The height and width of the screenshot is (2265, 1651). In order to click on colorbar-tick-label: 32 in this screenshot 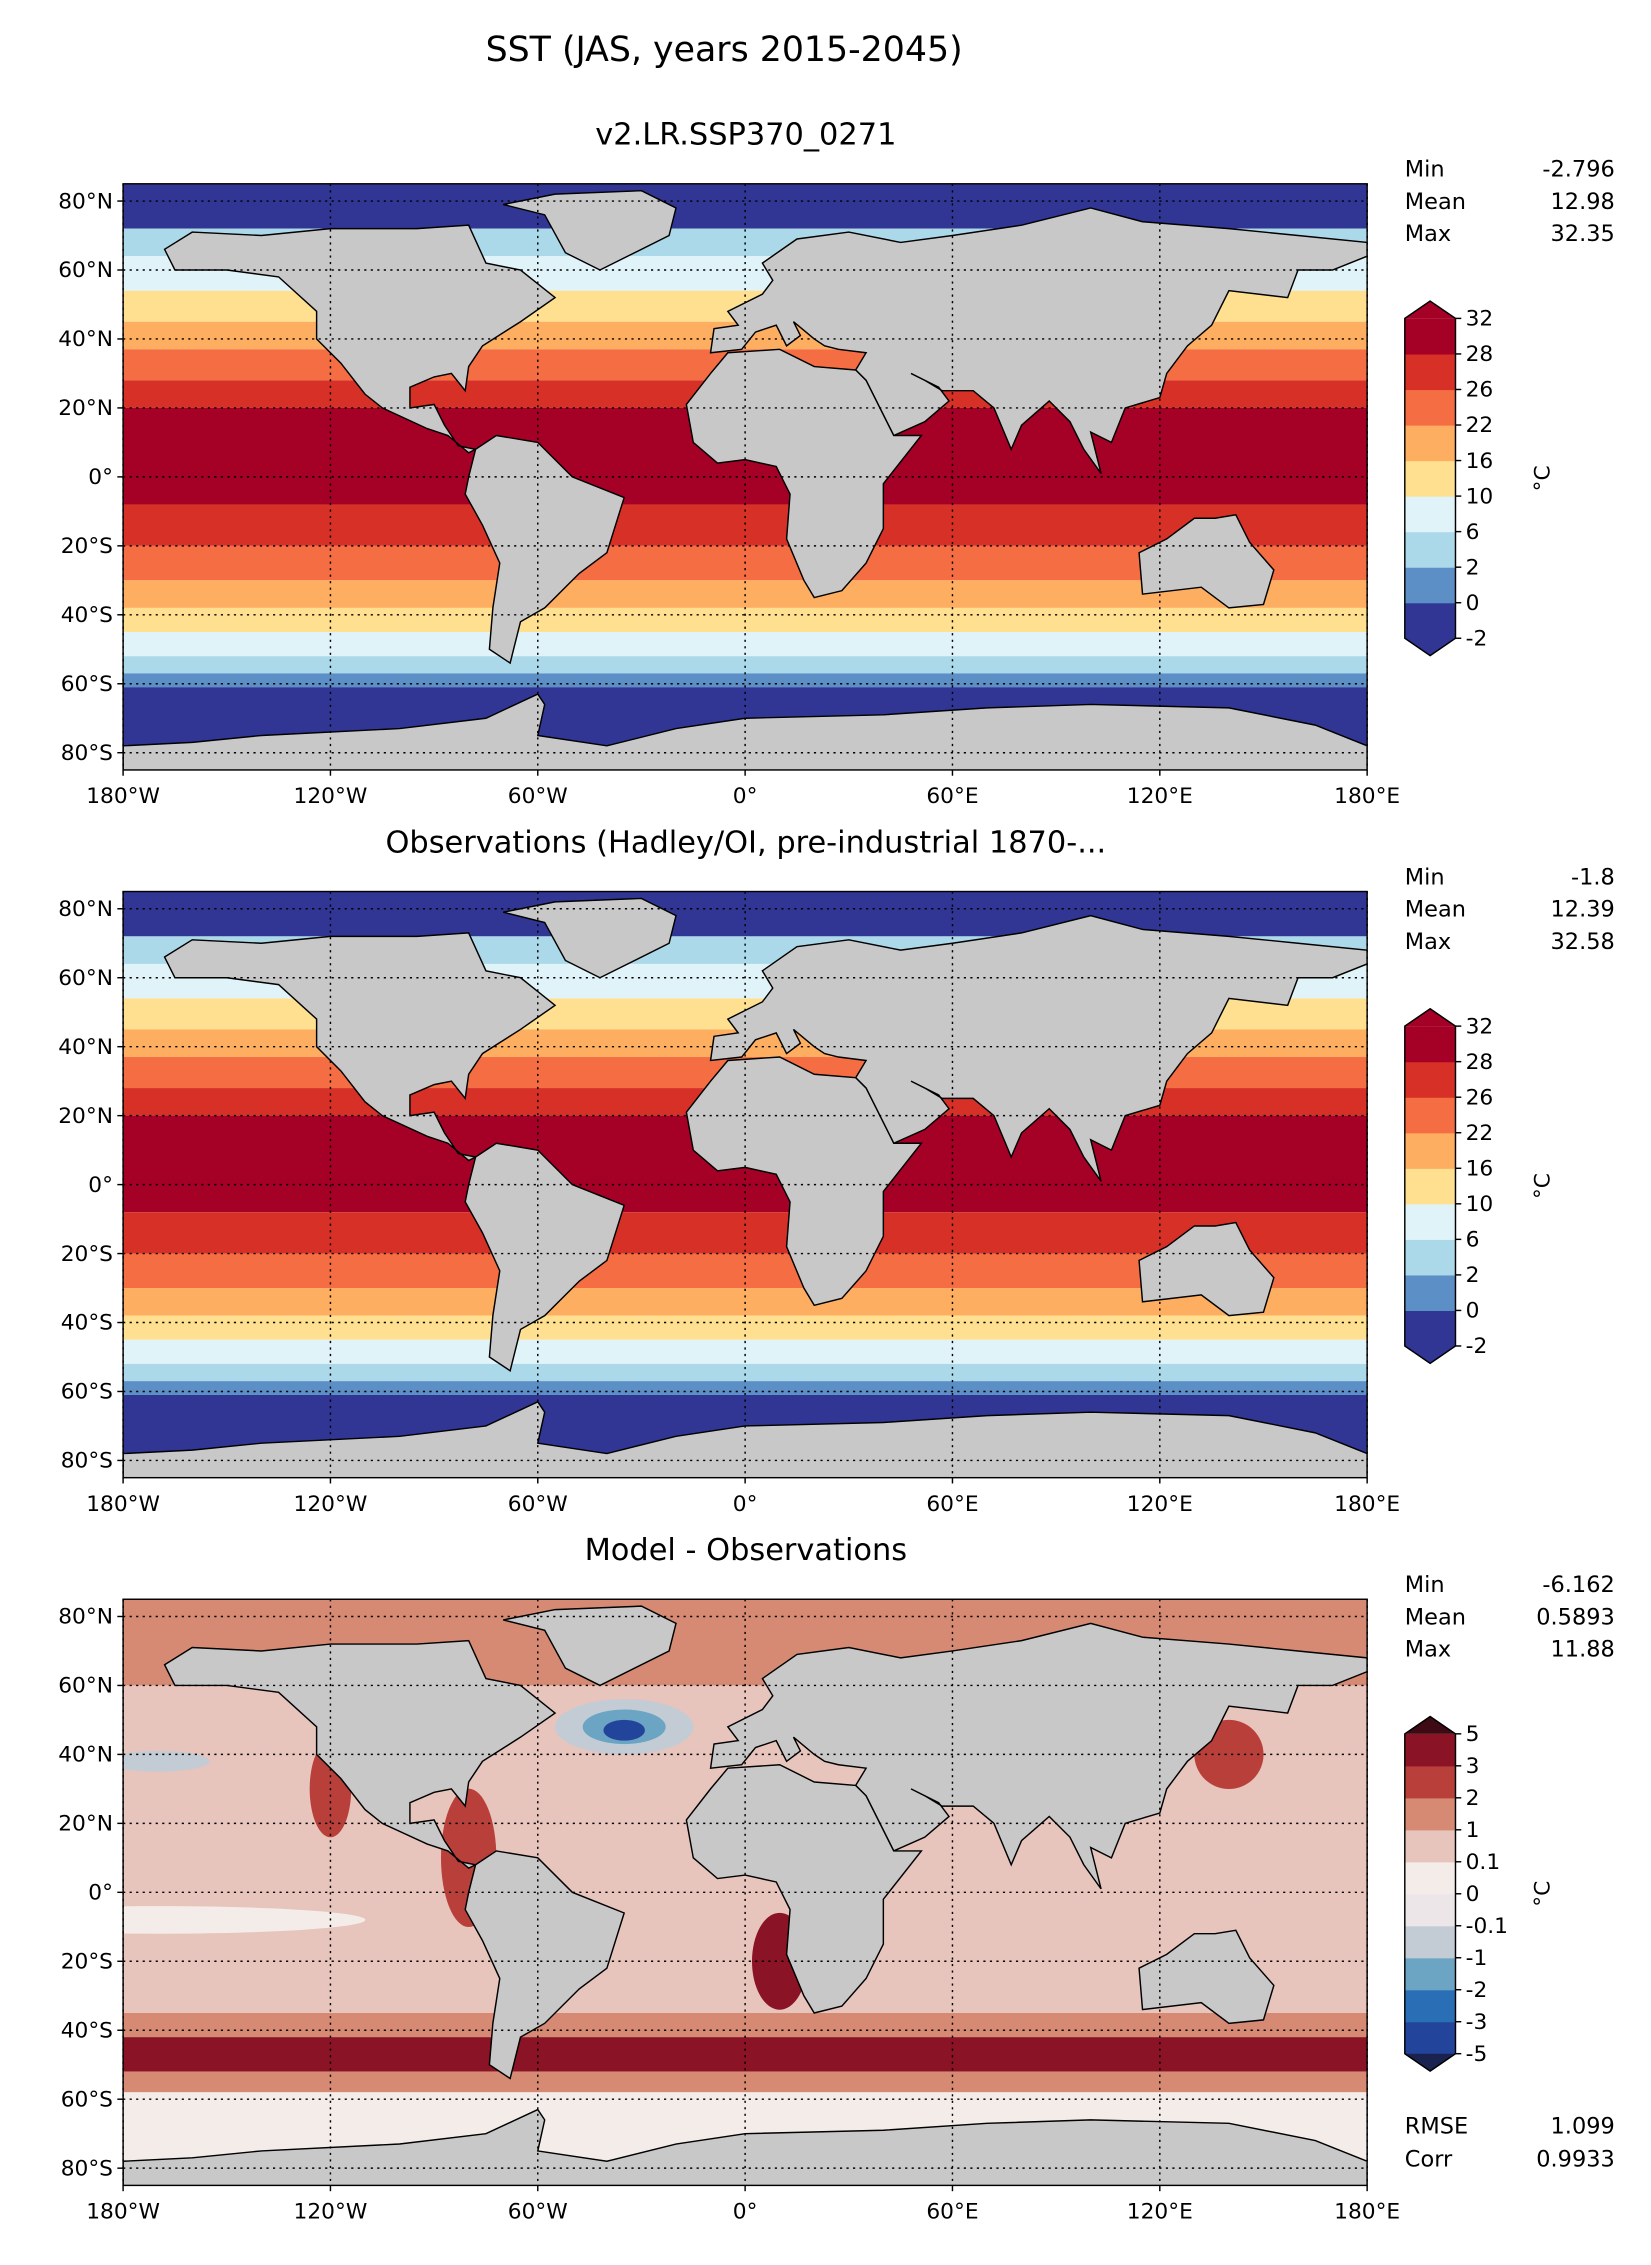, I will do `click(1480, 319)`.